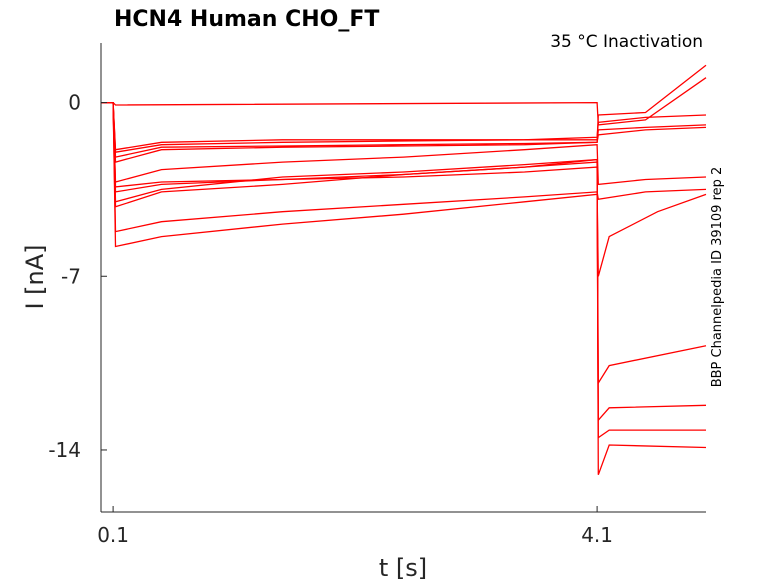 This screenshot has width=778, height=583. What do you see at coordinates (64, 450) in the screenshot?
I see `y-tick-label: -14` at bounding box center [64, 450].